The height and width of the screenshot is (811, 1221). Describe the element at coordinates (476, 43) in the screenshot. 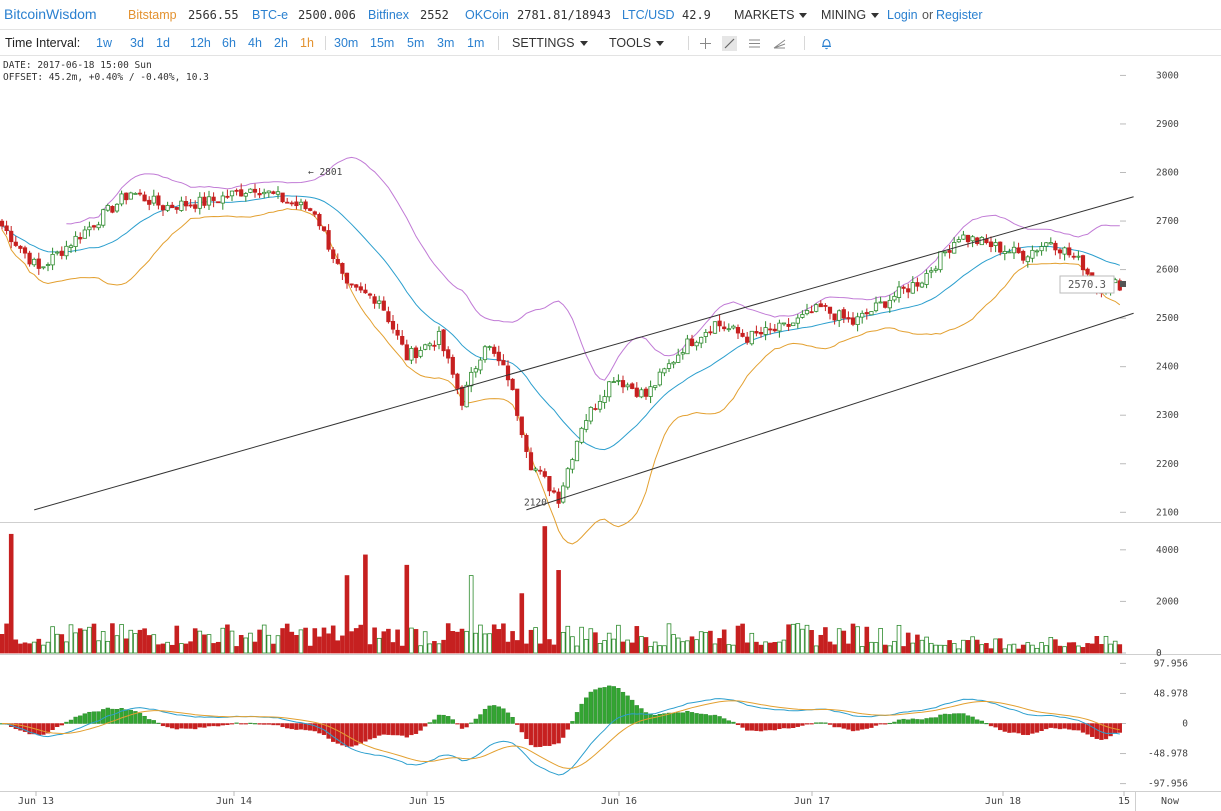

I see `interval-1m: 1m` at that location.